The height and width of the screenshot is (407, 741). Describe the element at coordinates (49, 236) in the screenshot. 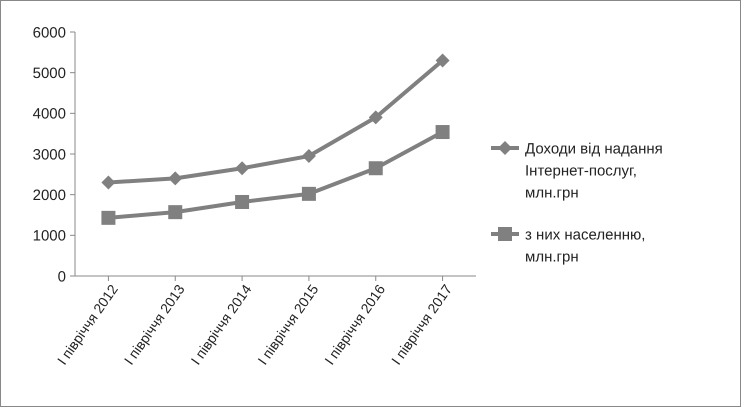

I see `y-tick-label: 1000` at that location.